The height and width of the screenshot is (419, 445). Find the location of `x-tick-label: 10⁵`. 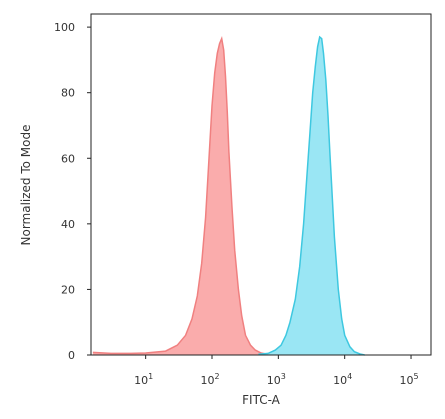

x-tick-label: 10⁵ is located at coordinates (408, 379).